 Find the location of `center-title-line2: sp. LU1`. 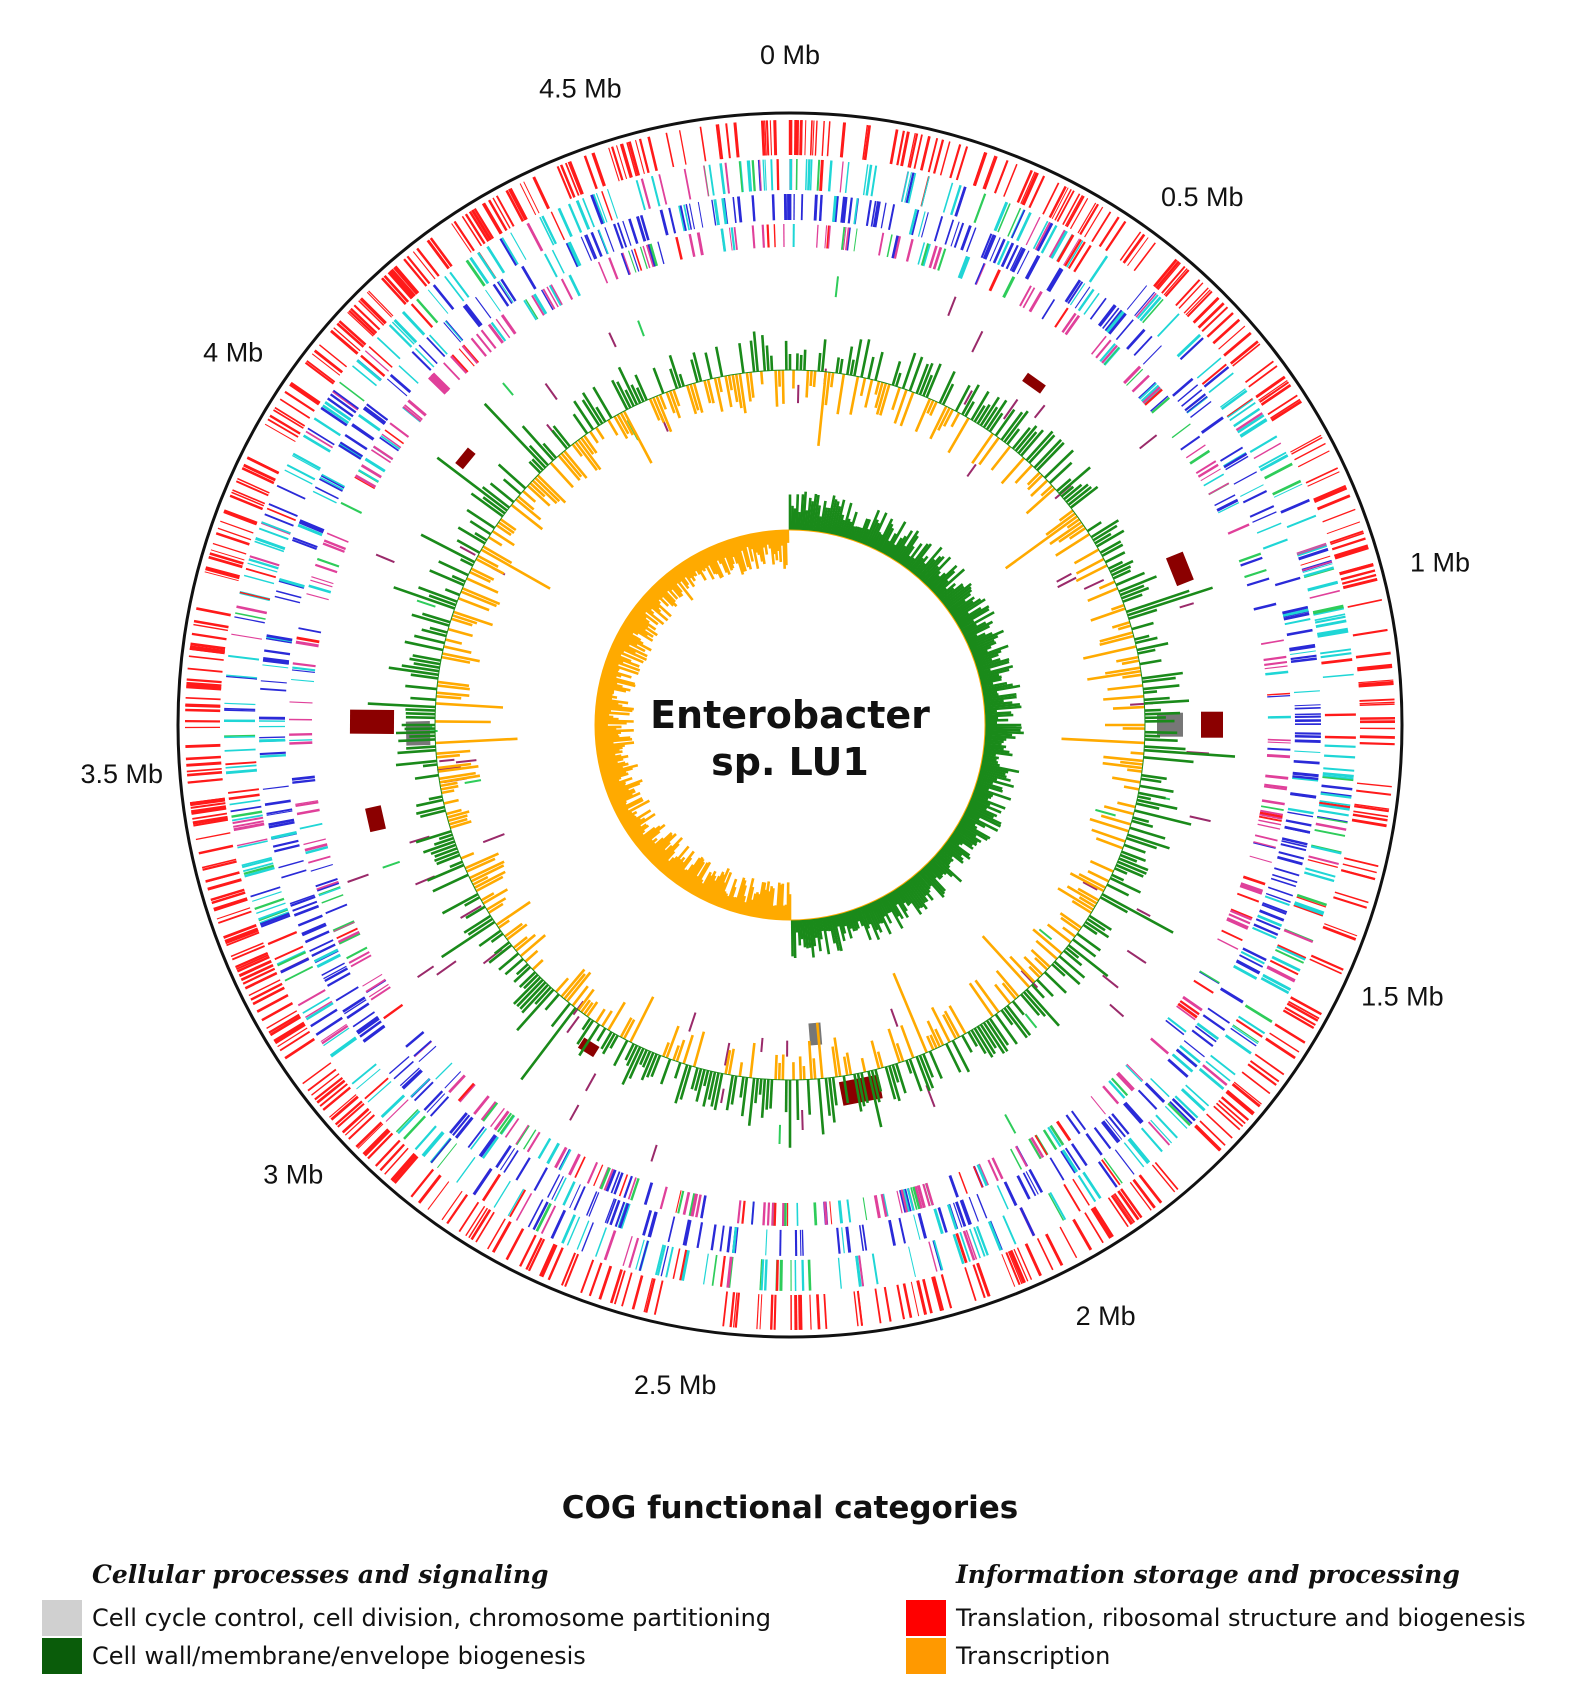

center-title-line2: sp. LU1 is located at coordinates (790, 762).